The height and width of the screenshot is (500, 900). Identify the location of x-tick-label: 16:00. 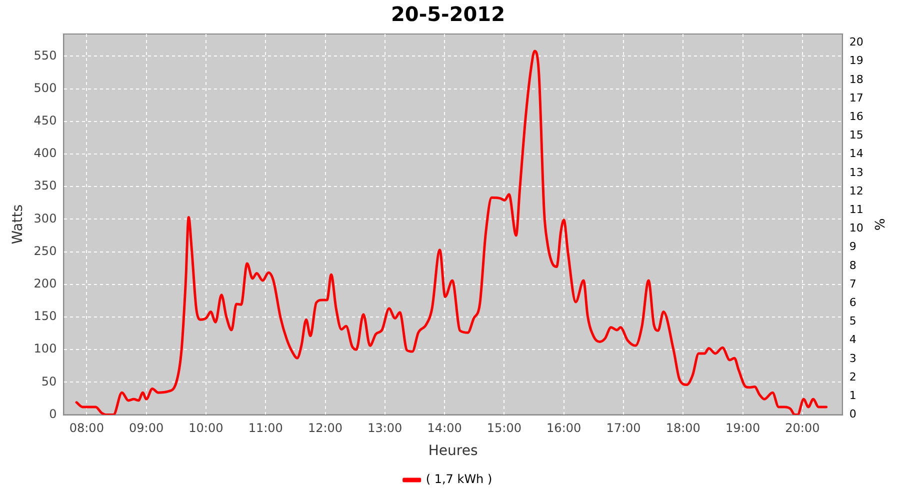
(564, 428).